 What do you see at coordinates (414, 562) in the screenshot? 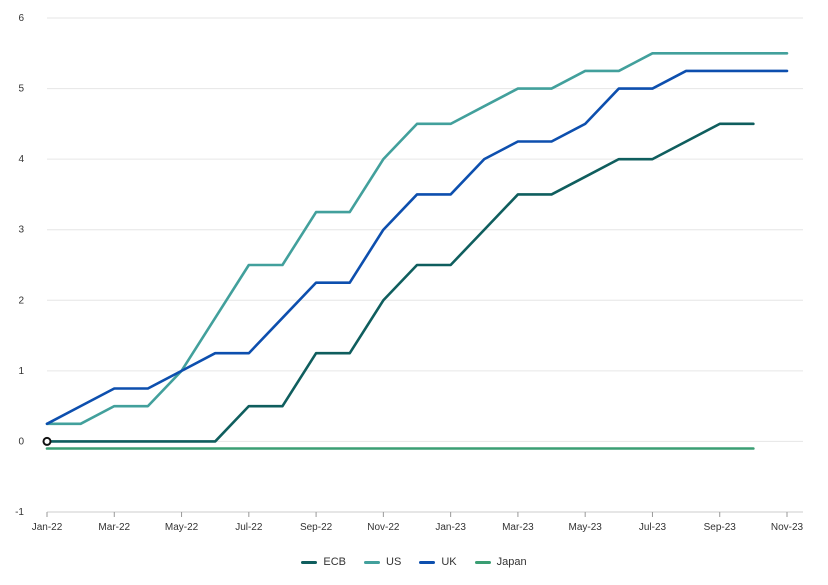
I see `legend: ECB US UK Japan` at bounding box center [414, 562].